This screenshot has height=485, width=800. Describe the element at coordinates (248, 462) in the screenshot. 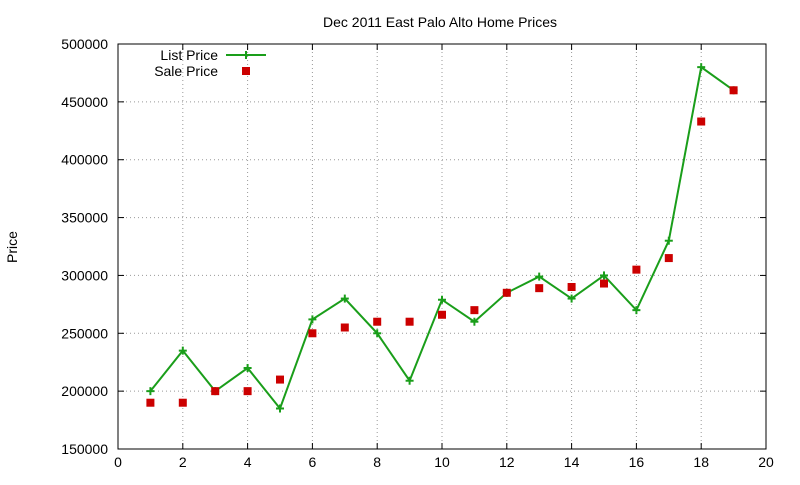

I see `x-tick-label: 4` at that location.